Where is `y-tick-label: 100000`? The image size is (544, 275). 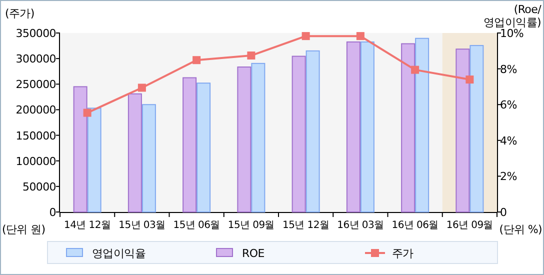
y-tick-label: 100000 is located at coordinates (36, 161).